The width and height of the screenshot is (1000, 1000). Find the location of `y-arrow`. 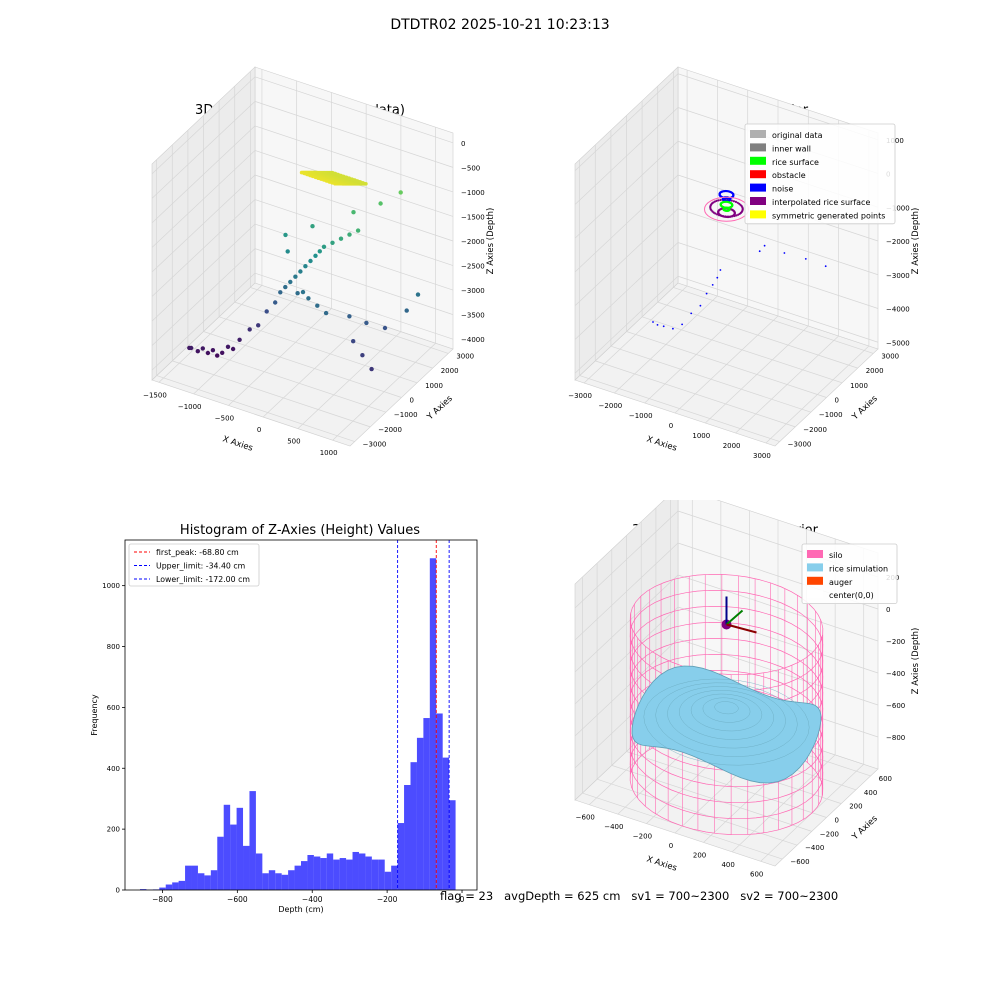

y-arrow is located at coordinates (734, 617).